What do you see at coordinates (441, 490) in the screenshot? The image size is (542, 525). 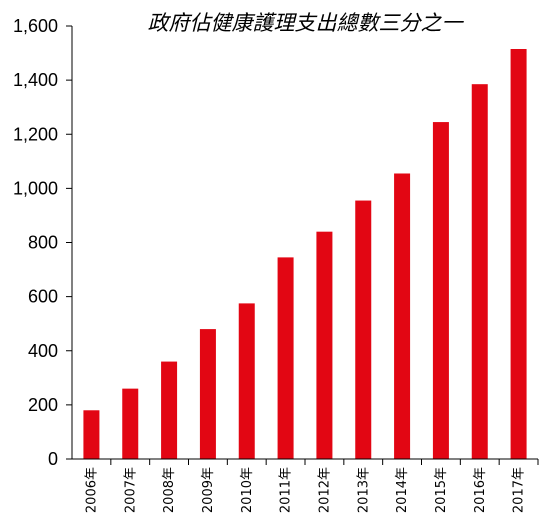 I see `x-tick-label: 2015年` at bounding box center [441, 490].